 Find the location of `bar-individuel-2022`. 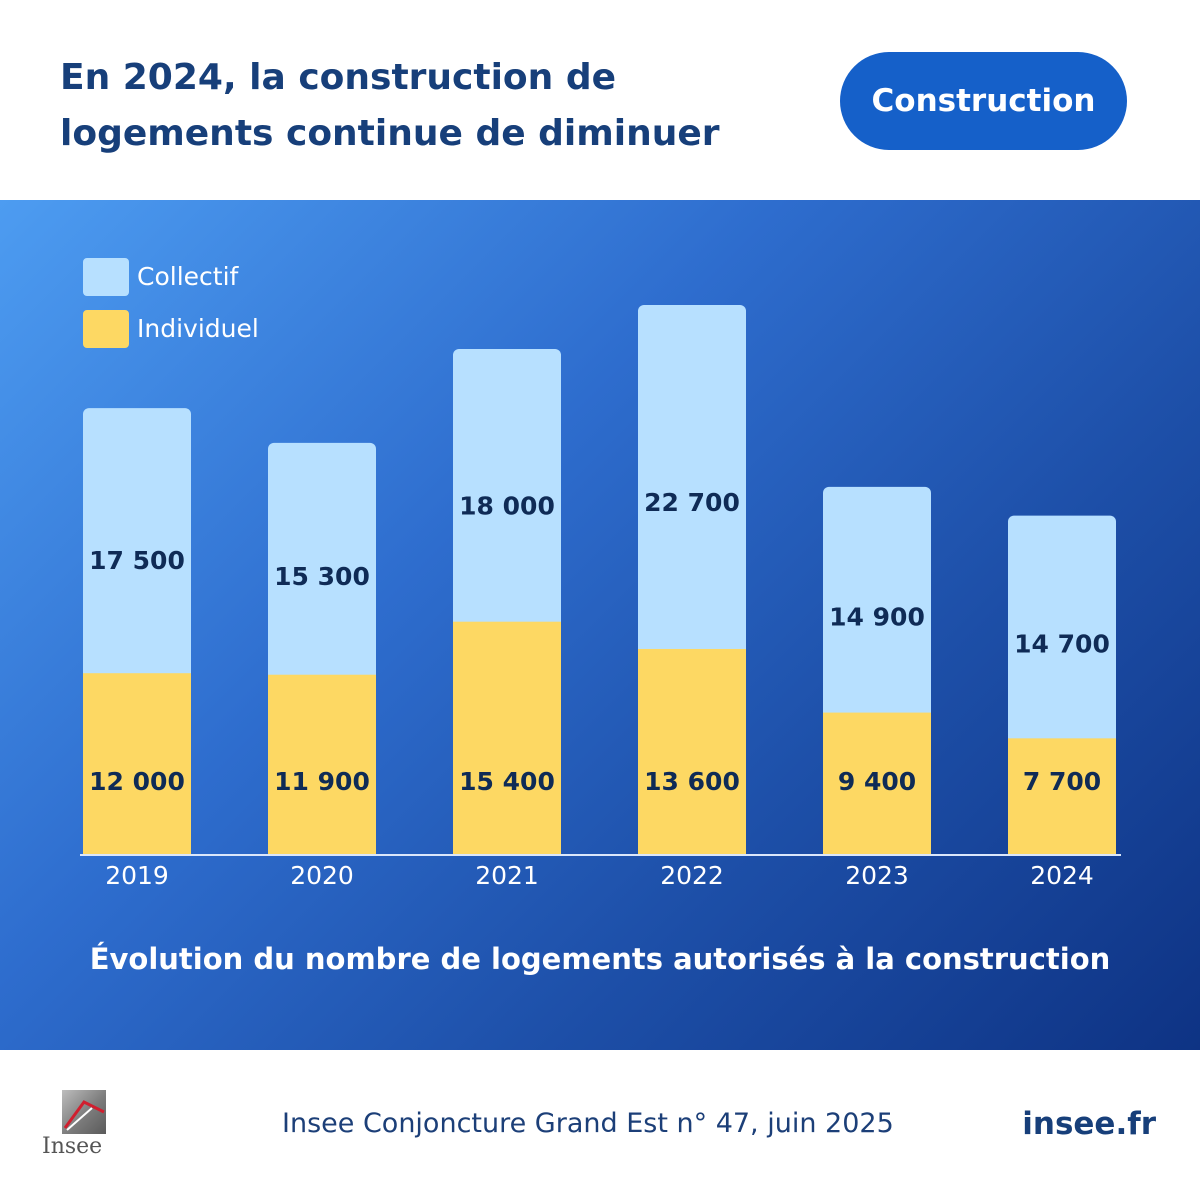

bar-individuel-2022 is located at coordinates (692, 751).